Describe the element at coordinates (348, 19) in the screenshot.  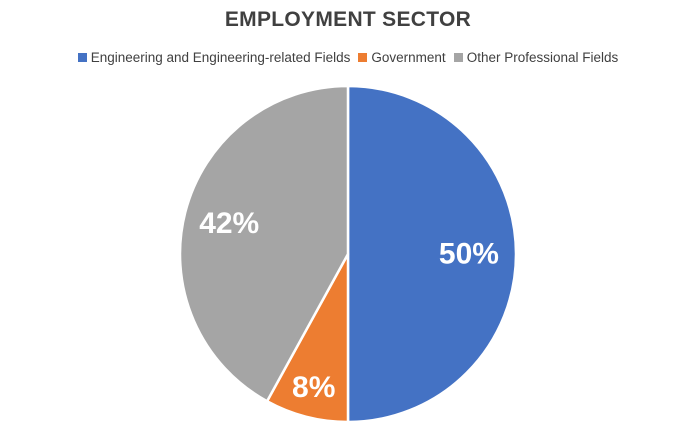
I see `chart-title: EMPLOYMENT SECTOR` at that location.